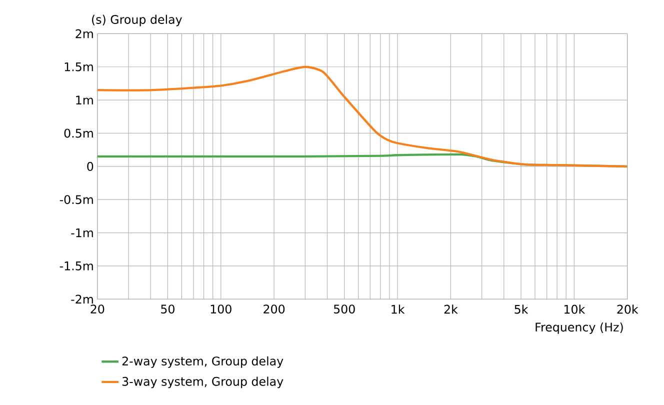 Image resolution: width=664 pixels, height=405 pixels. I want to click on y-tick-label: 1m, so click(84, 100).